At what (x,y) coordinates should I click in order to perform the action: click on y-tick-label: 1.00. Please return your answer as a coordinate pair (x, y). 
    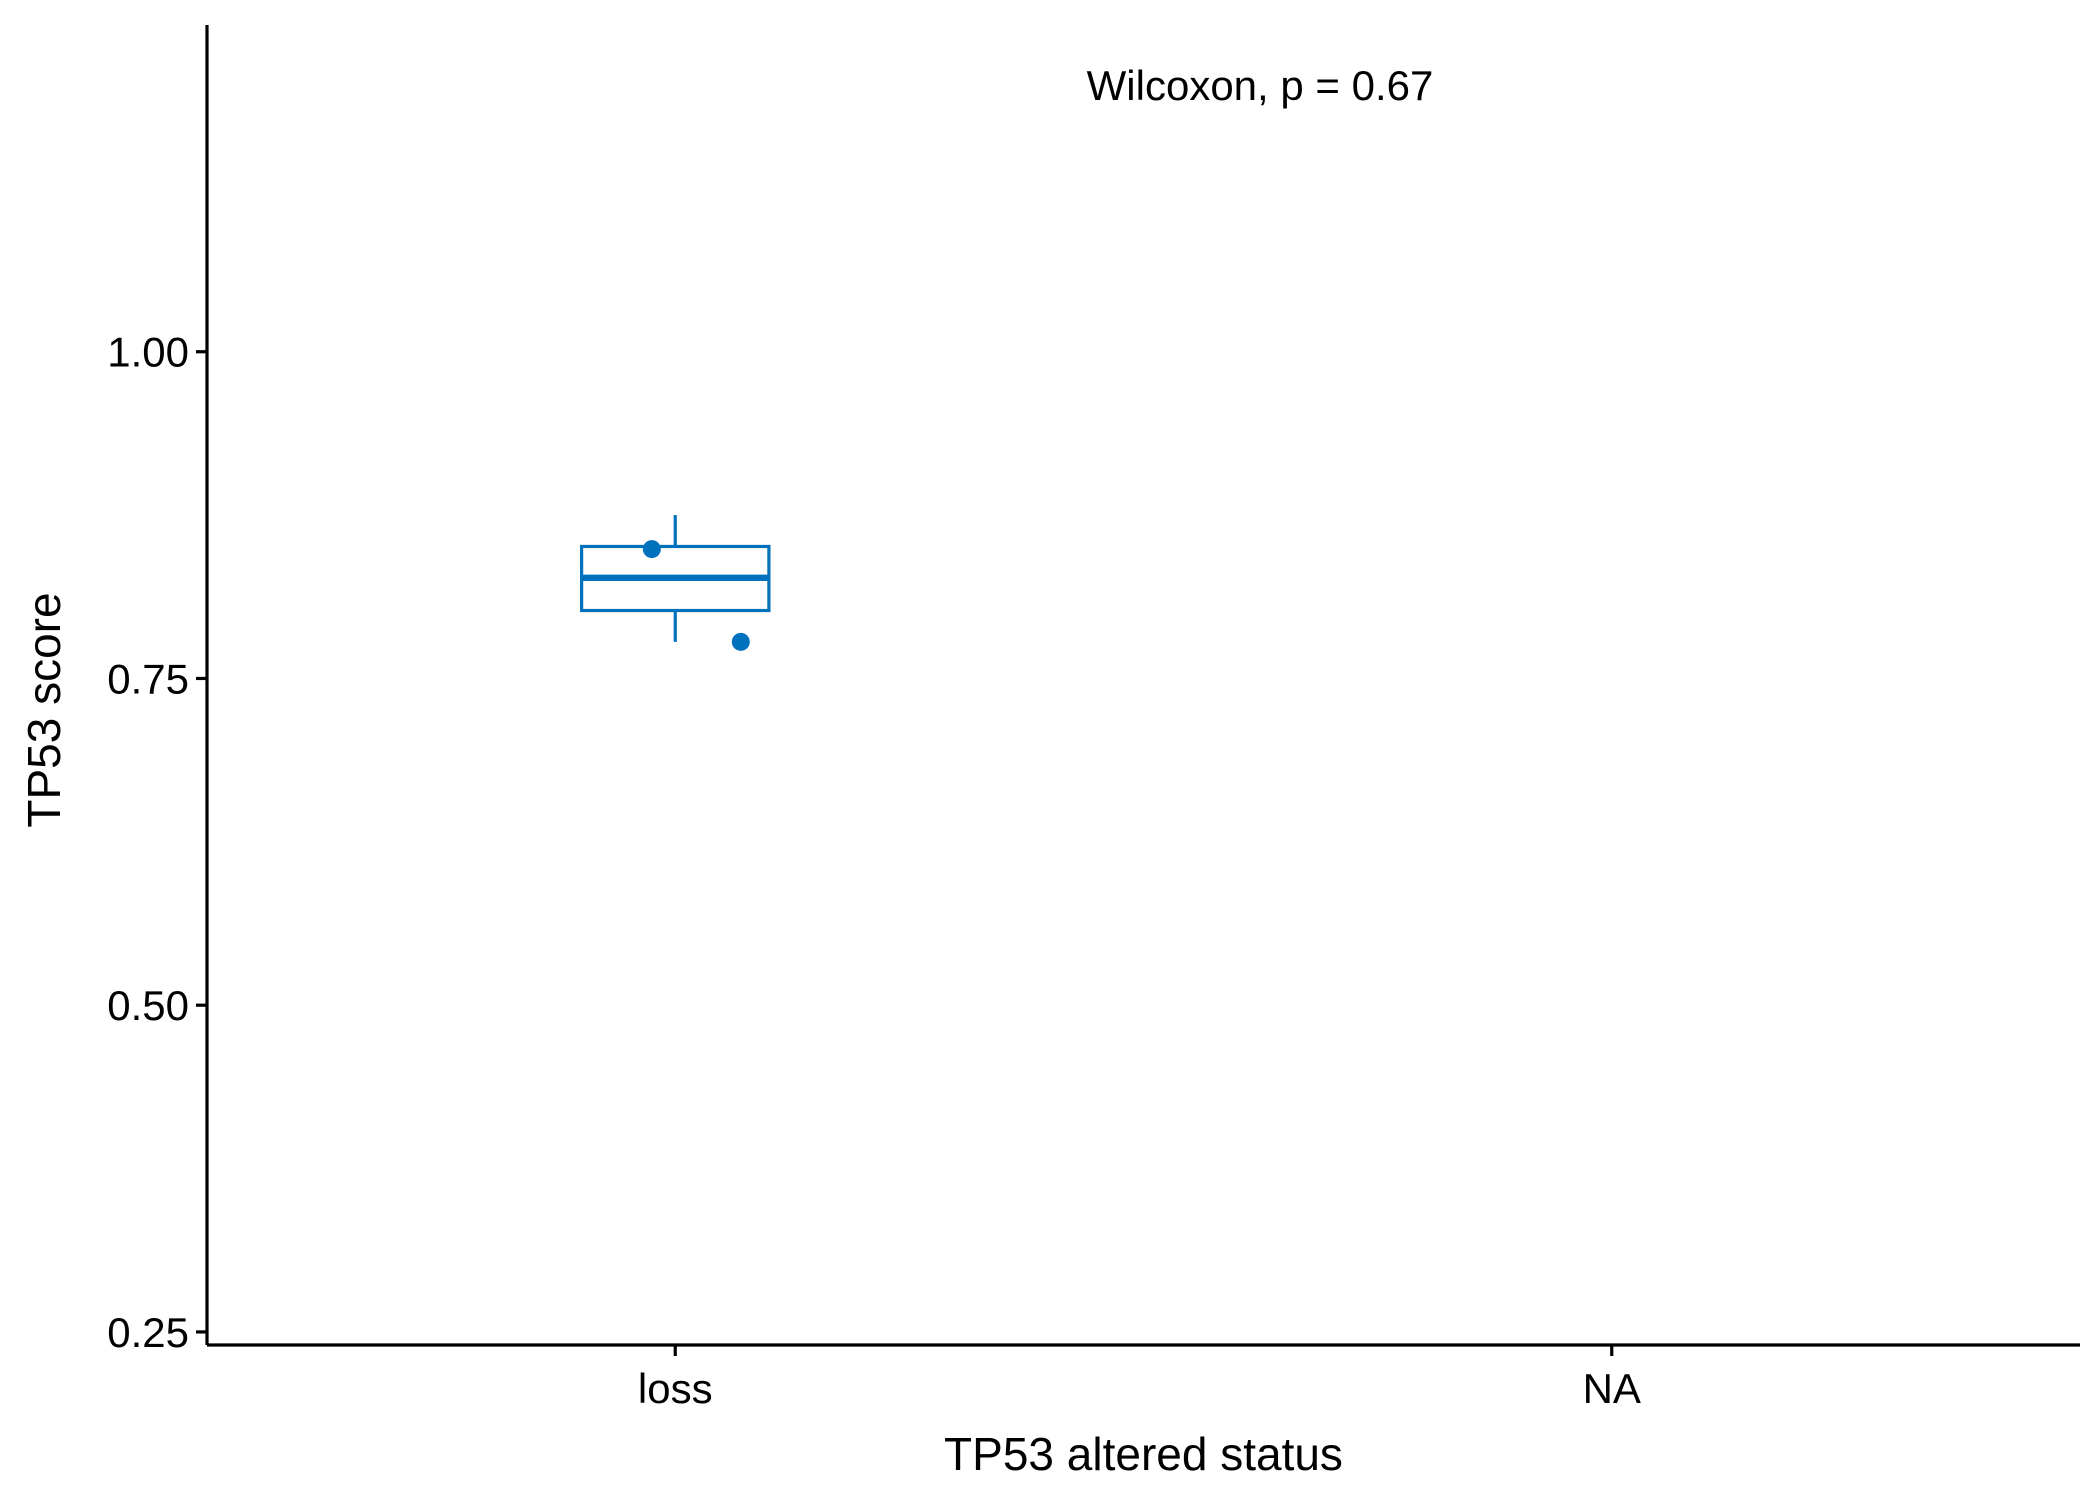
    Looking at the image, I should click on (148, 352).